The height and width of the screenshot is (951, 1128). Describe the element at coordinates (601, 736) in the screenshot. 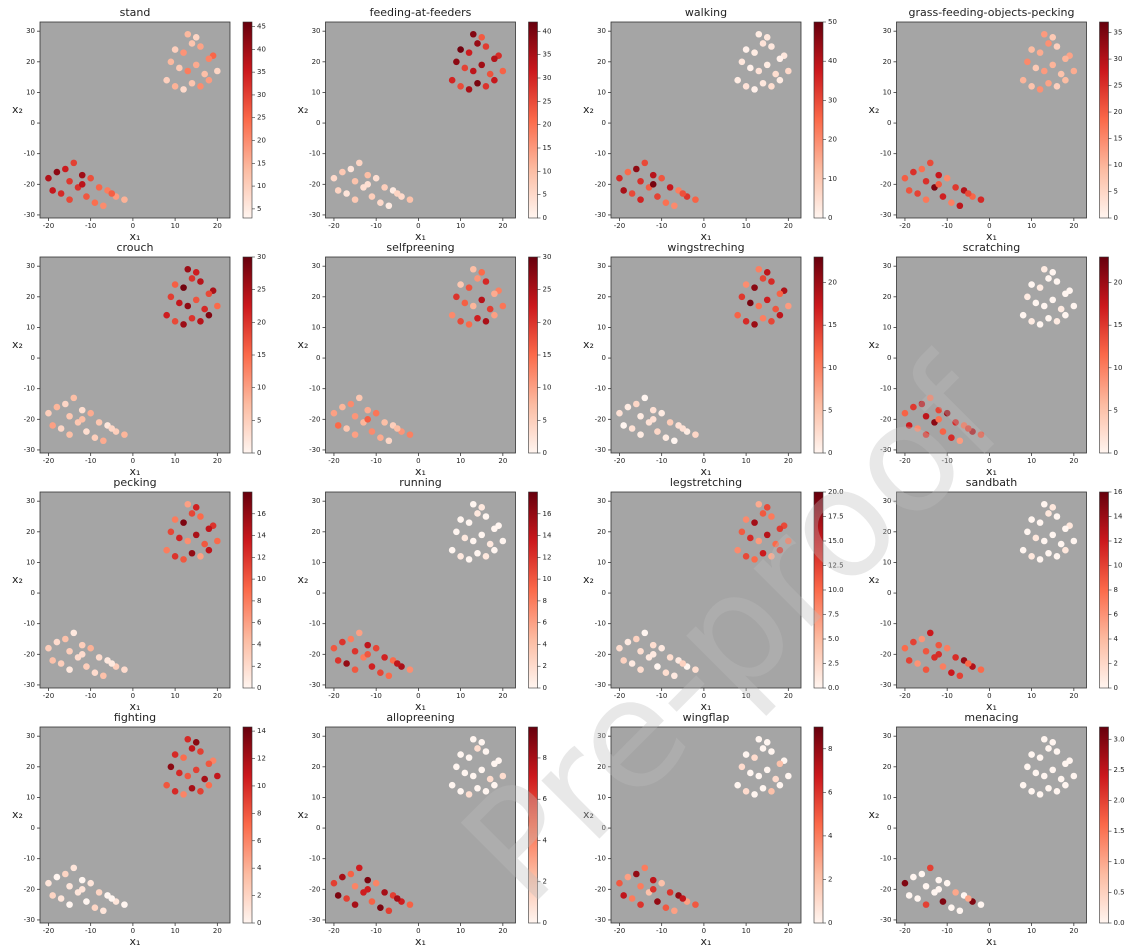

I see `y-tick-label: 30` at that location.